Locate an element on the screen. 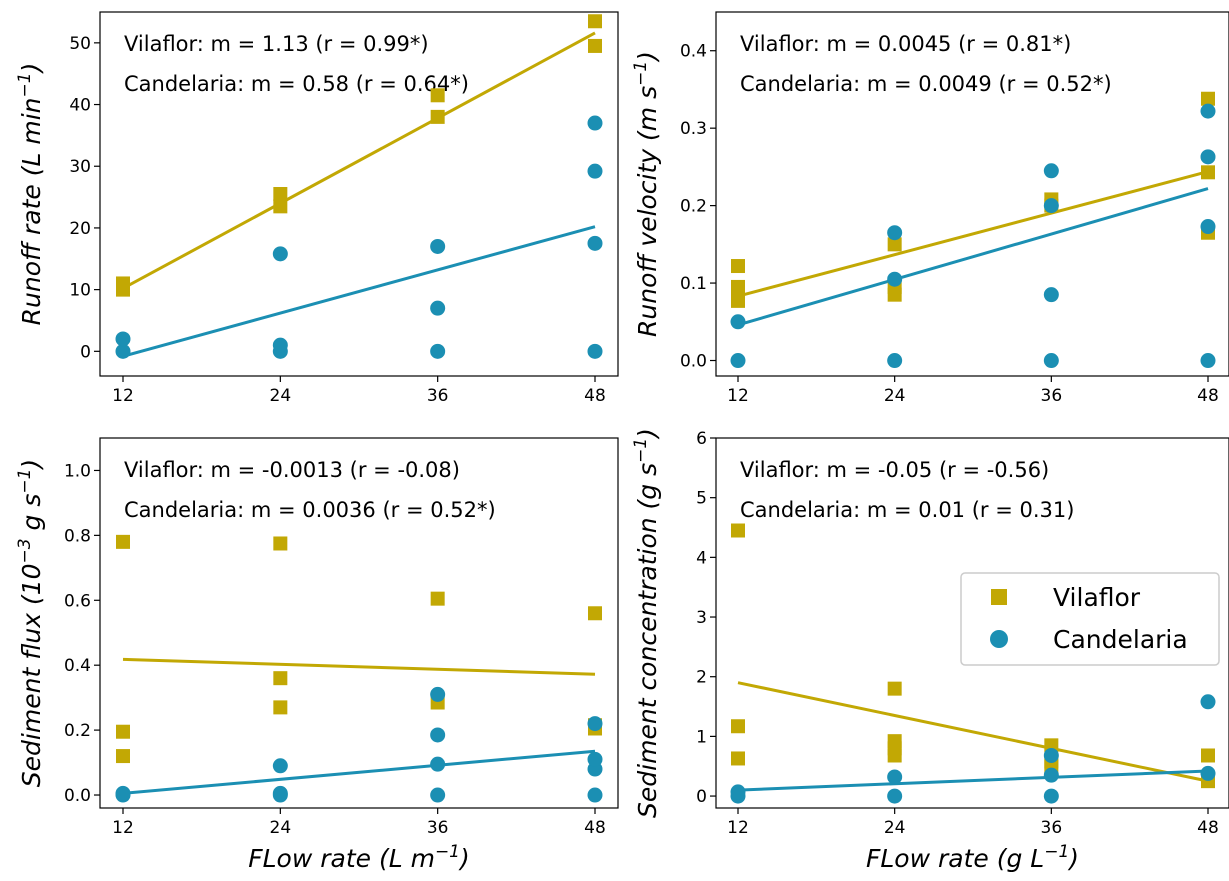  y-tick-label: 30 is located at coordinates (80, 167).